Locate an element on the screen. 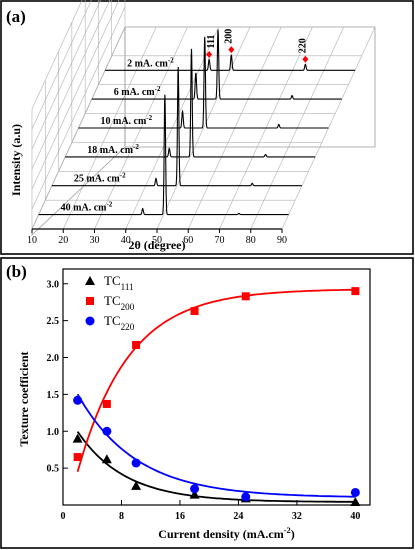  x-tick-label: 80 is located at coordinates (251, 240).